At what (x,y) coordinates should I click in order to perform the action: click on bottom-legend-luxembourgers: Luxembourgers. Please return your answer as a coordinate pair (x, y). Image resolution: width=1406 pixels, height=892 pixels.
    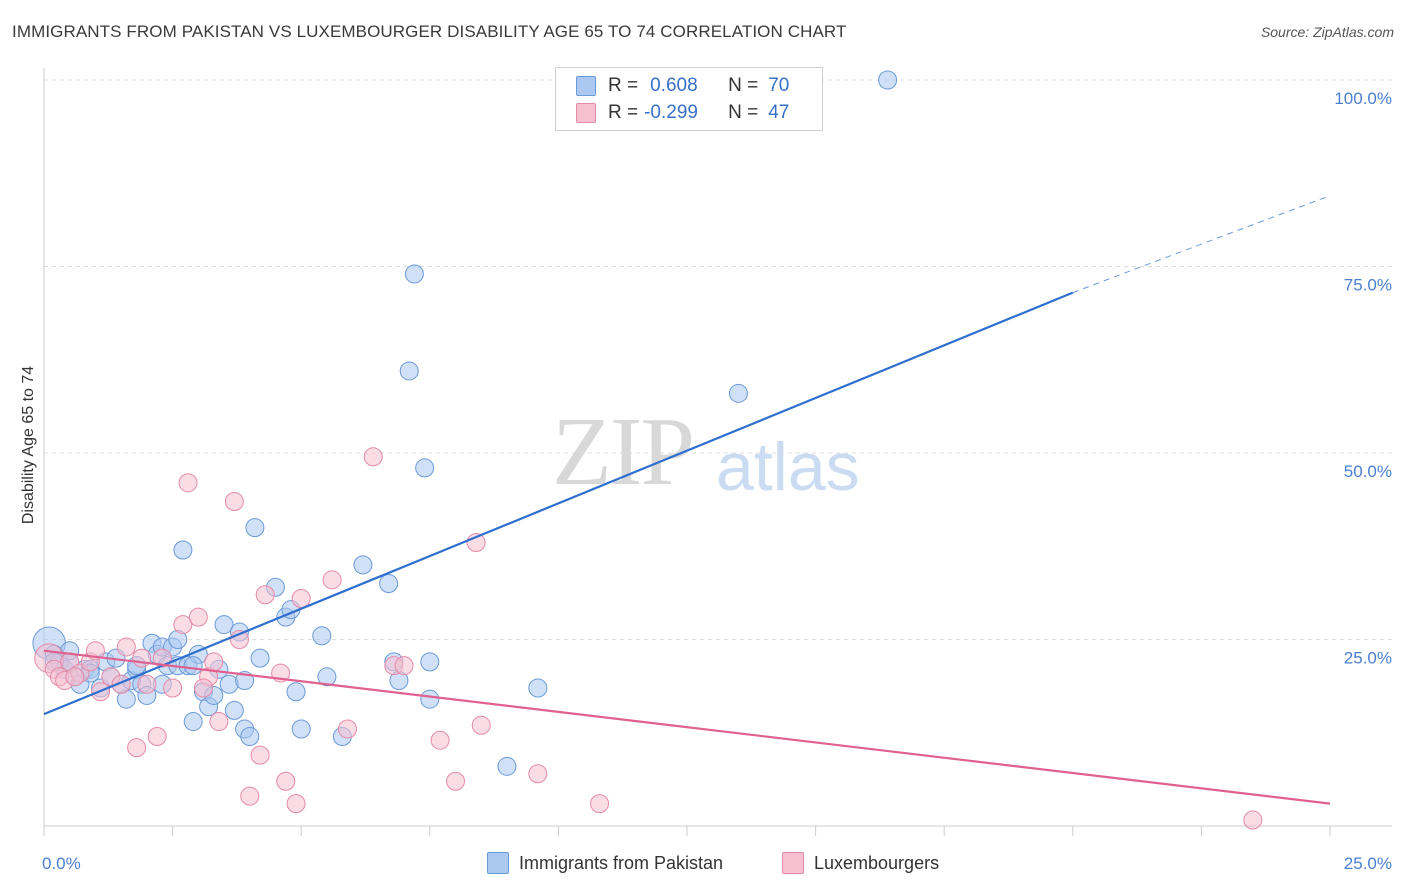
    Looking at the image, I should click on (860, 863).